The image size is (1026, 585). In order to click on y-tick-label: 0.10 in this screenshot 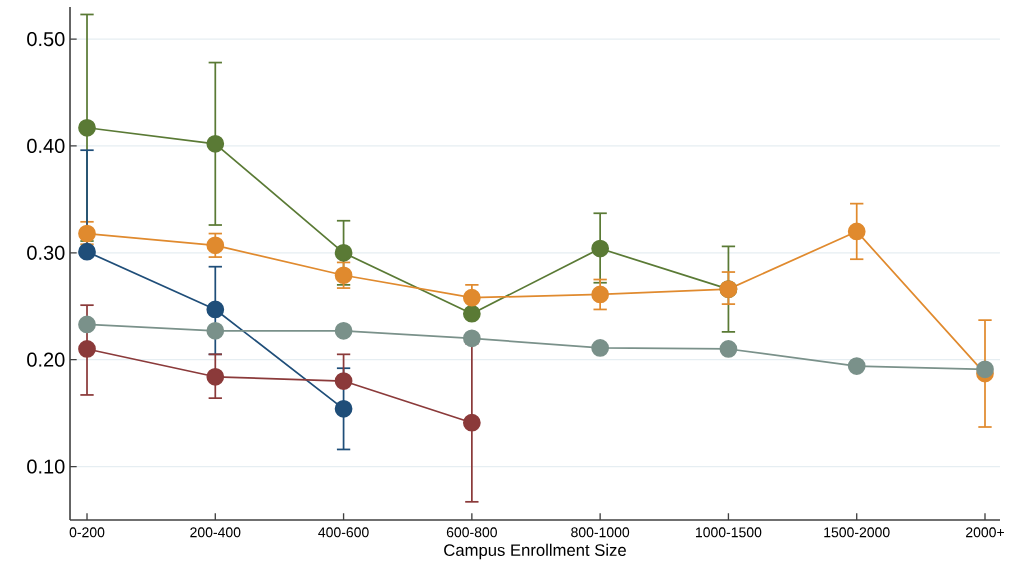, I will do `click(46, 466)`.